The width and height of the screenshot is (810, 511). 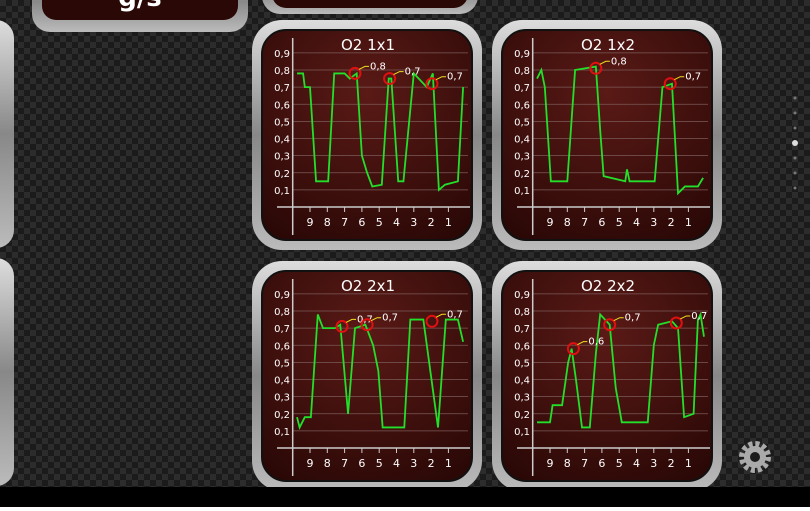 I want to click on settings-button, so click(x=755, y=457).